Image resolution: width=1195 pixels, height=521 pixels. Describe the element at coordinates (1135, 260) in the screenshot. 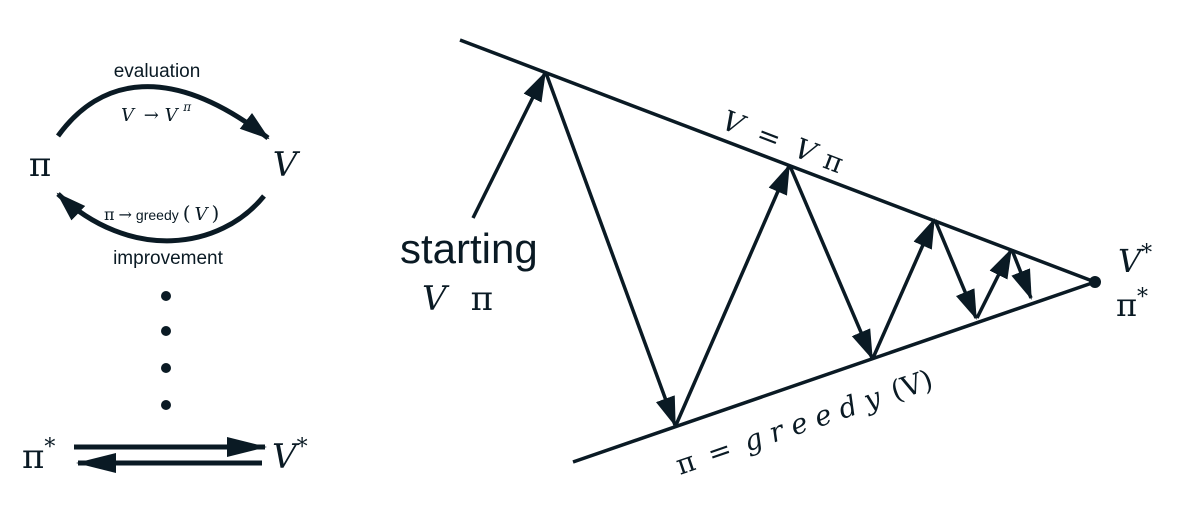

I see `end-optimal-value: V*` at that location.